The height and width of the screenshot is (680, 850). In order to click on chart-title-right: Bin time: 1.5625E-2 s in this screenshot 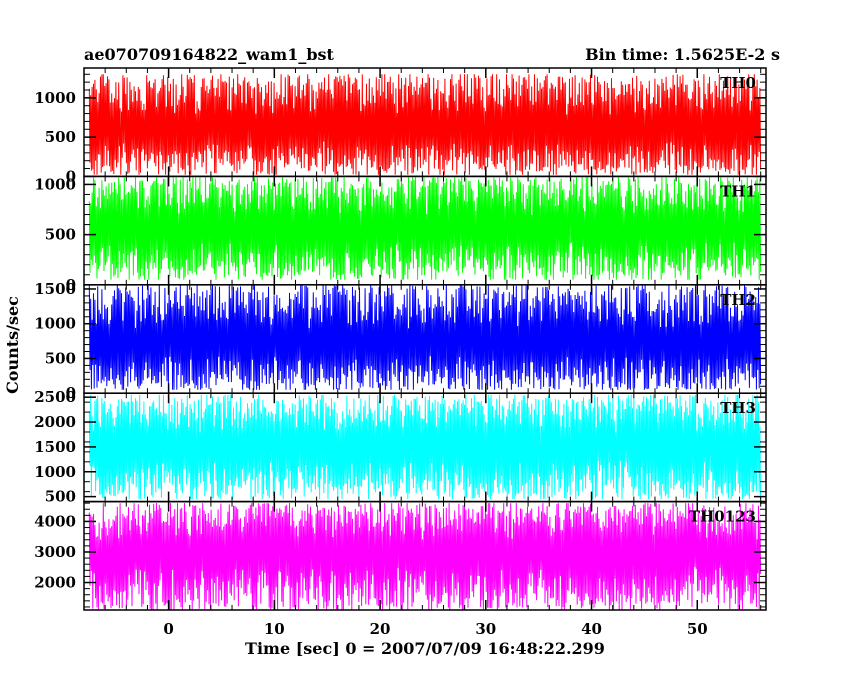, I will do `click(682, 54)`.